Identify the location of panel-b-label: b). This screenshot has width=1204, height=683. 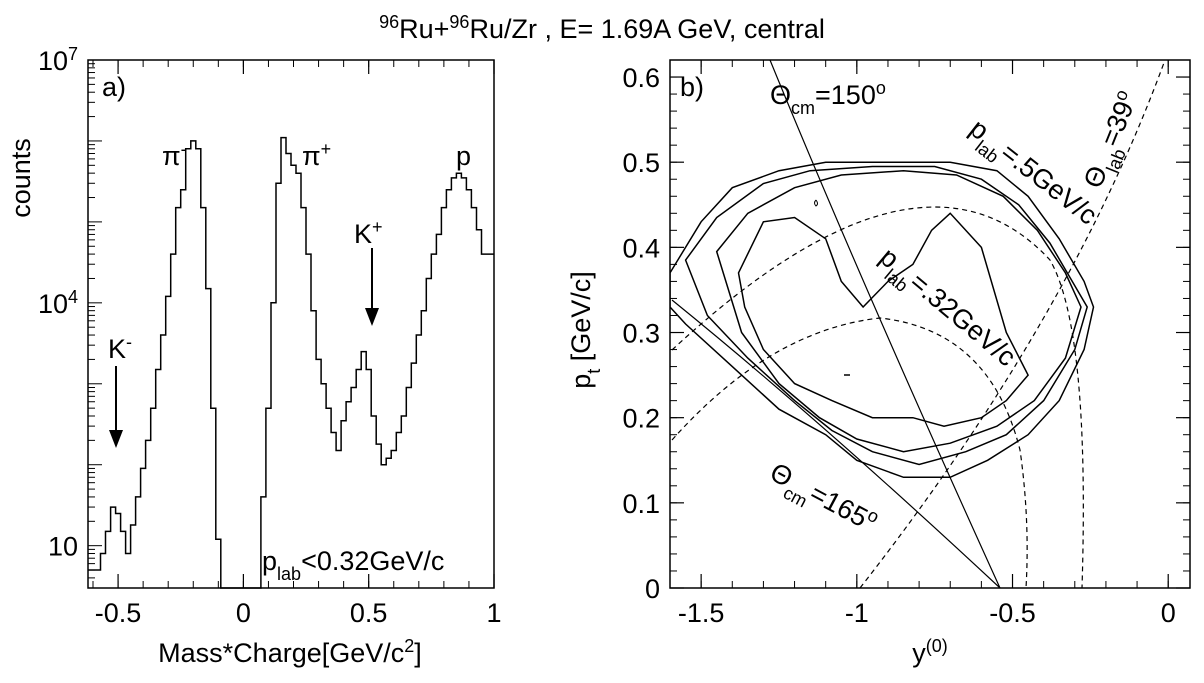
(692, 87).